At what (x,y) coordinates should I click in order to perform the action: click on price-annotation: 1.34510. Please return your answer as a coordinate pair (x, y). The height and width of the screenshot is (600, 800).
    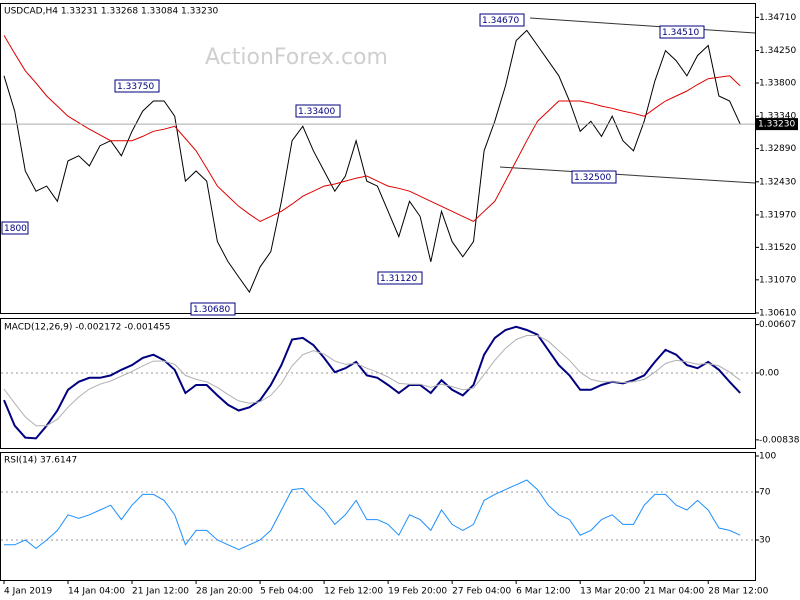
    Looking at the image, I should click on (680, 33).